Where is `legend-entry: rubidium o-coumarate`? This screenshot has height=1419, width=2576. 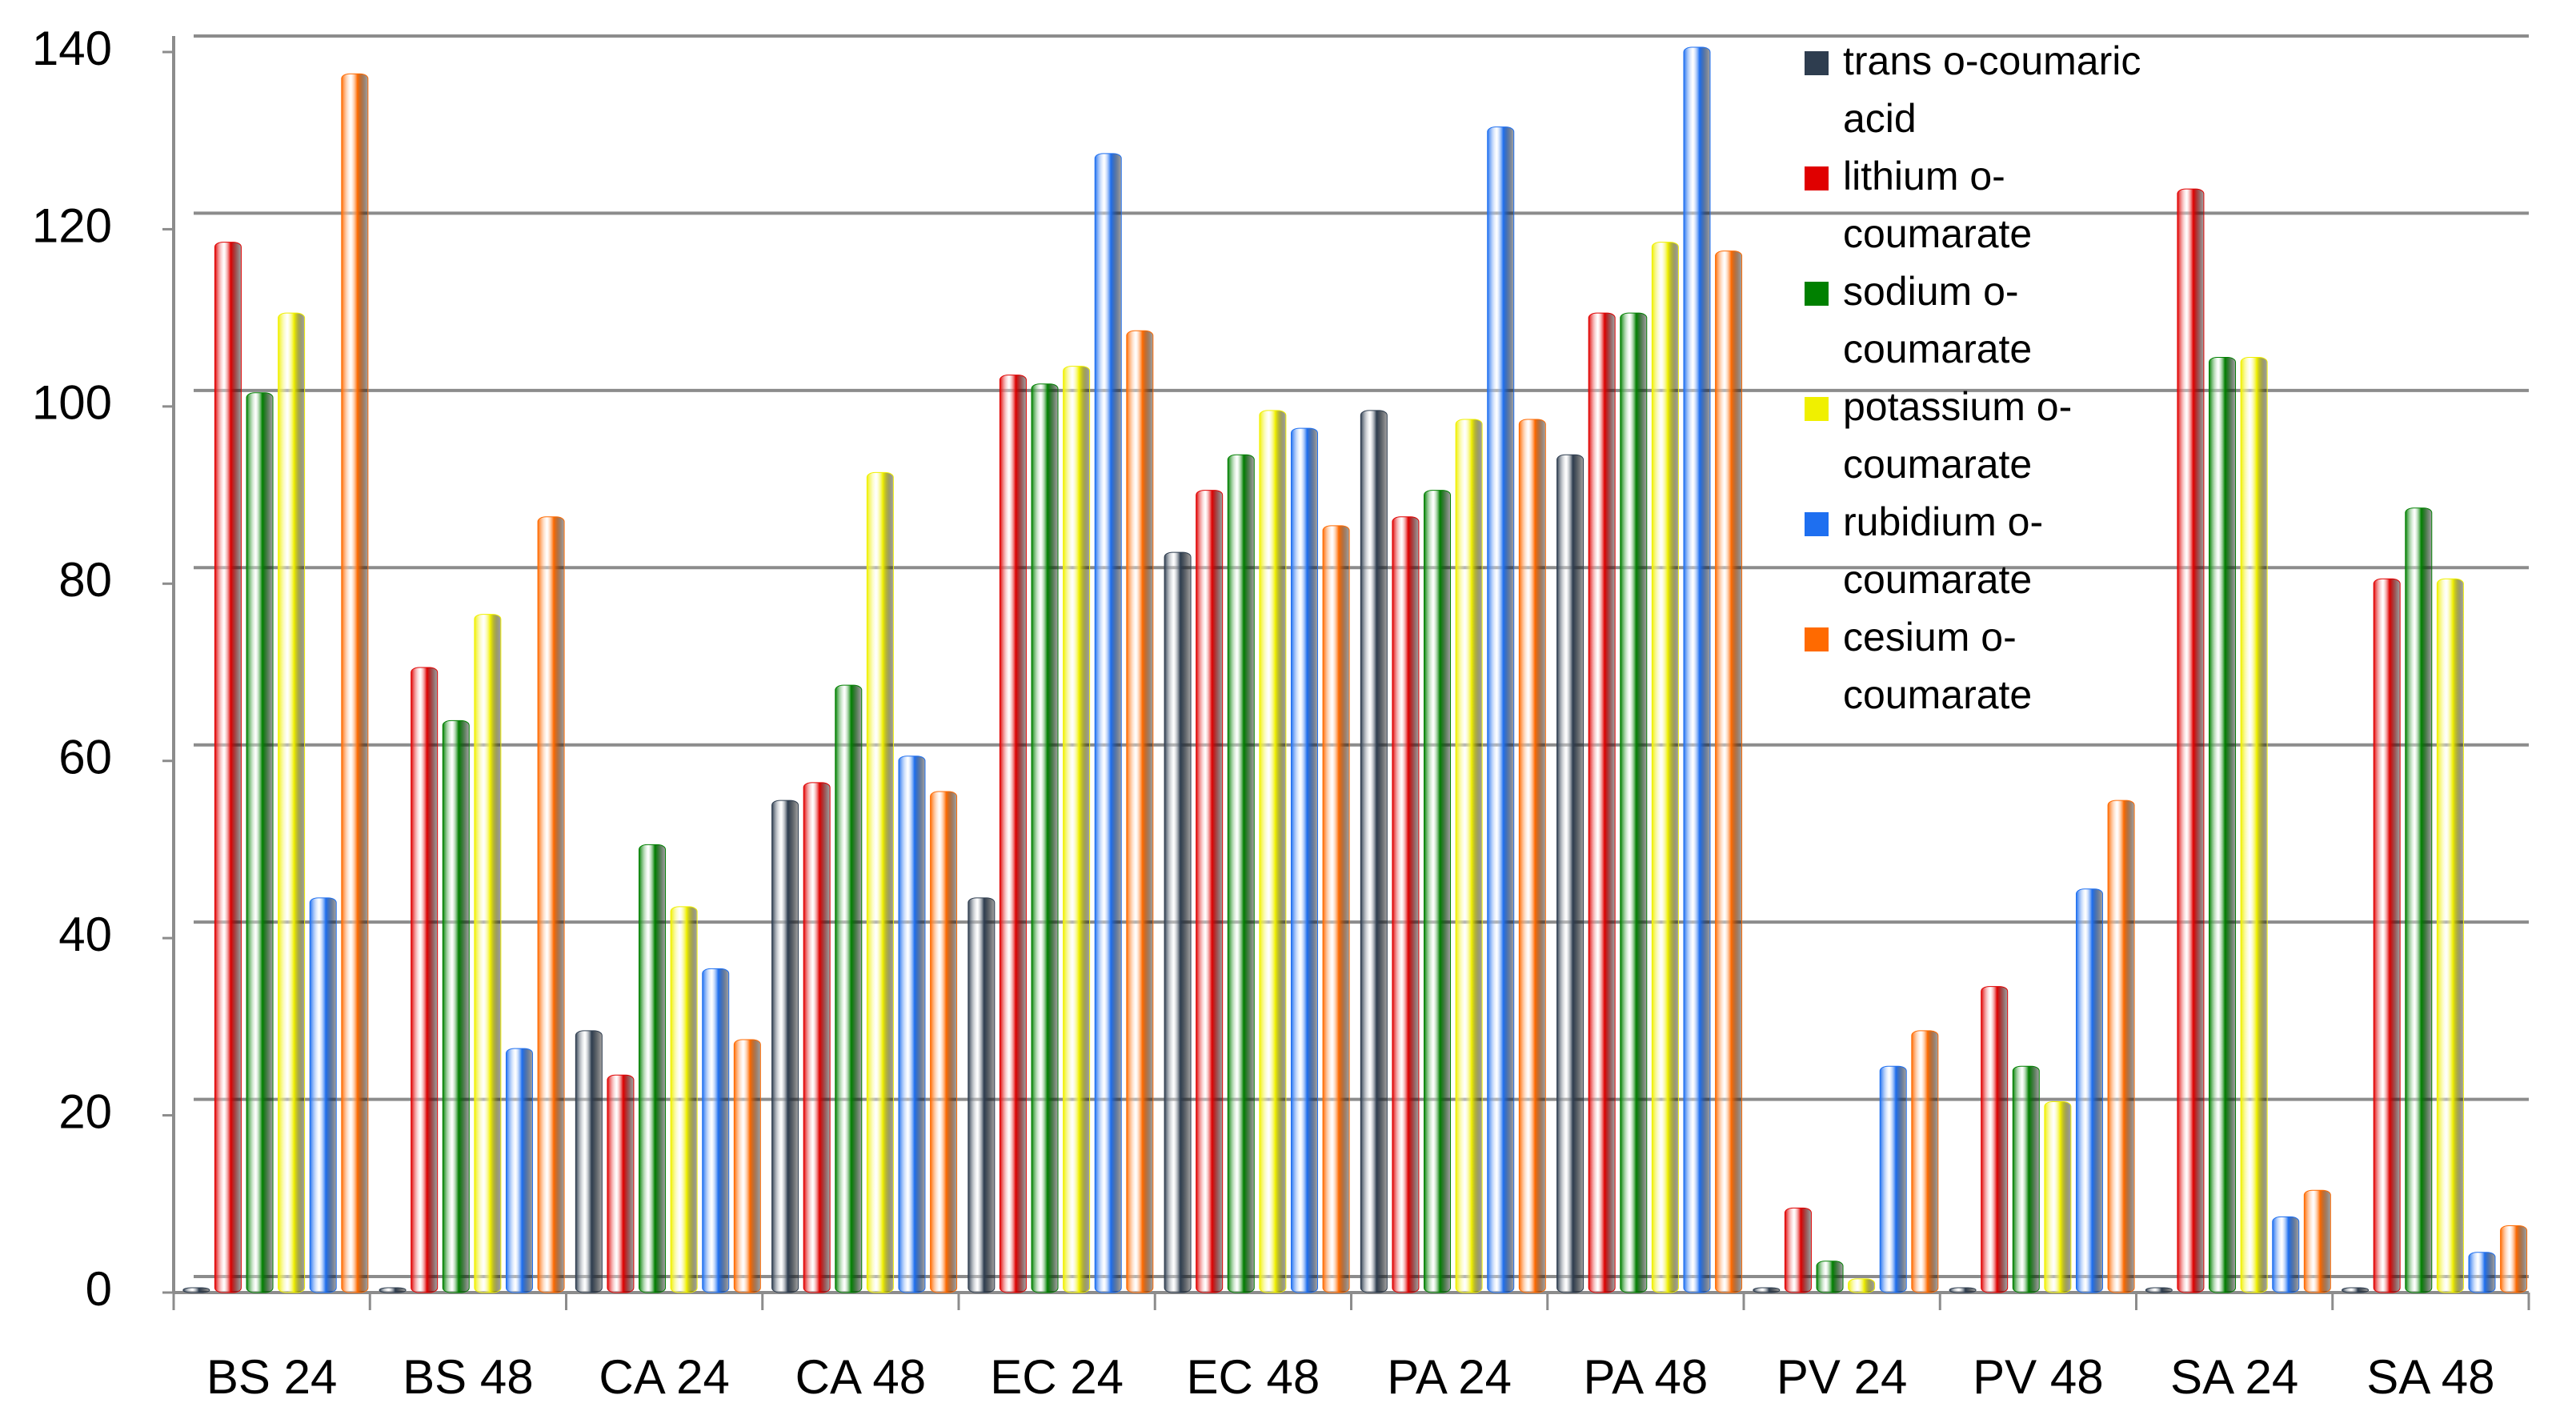
legend-entry: rubidium o-coumarate is located at coordinates (1993, 550).